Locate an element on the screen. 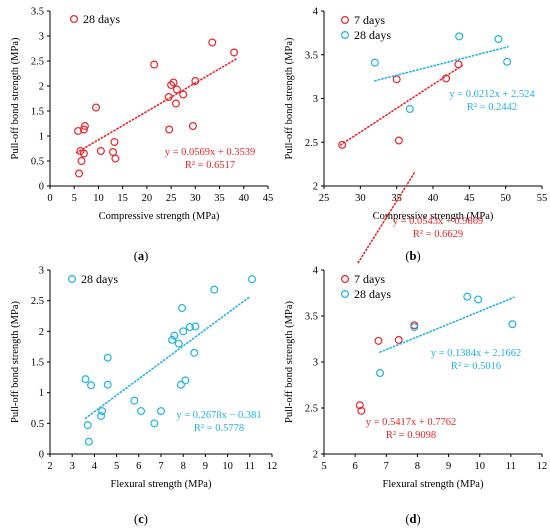 The image size is (550, 530). x-tick-label: 5 is located at coordinates (116, 466).